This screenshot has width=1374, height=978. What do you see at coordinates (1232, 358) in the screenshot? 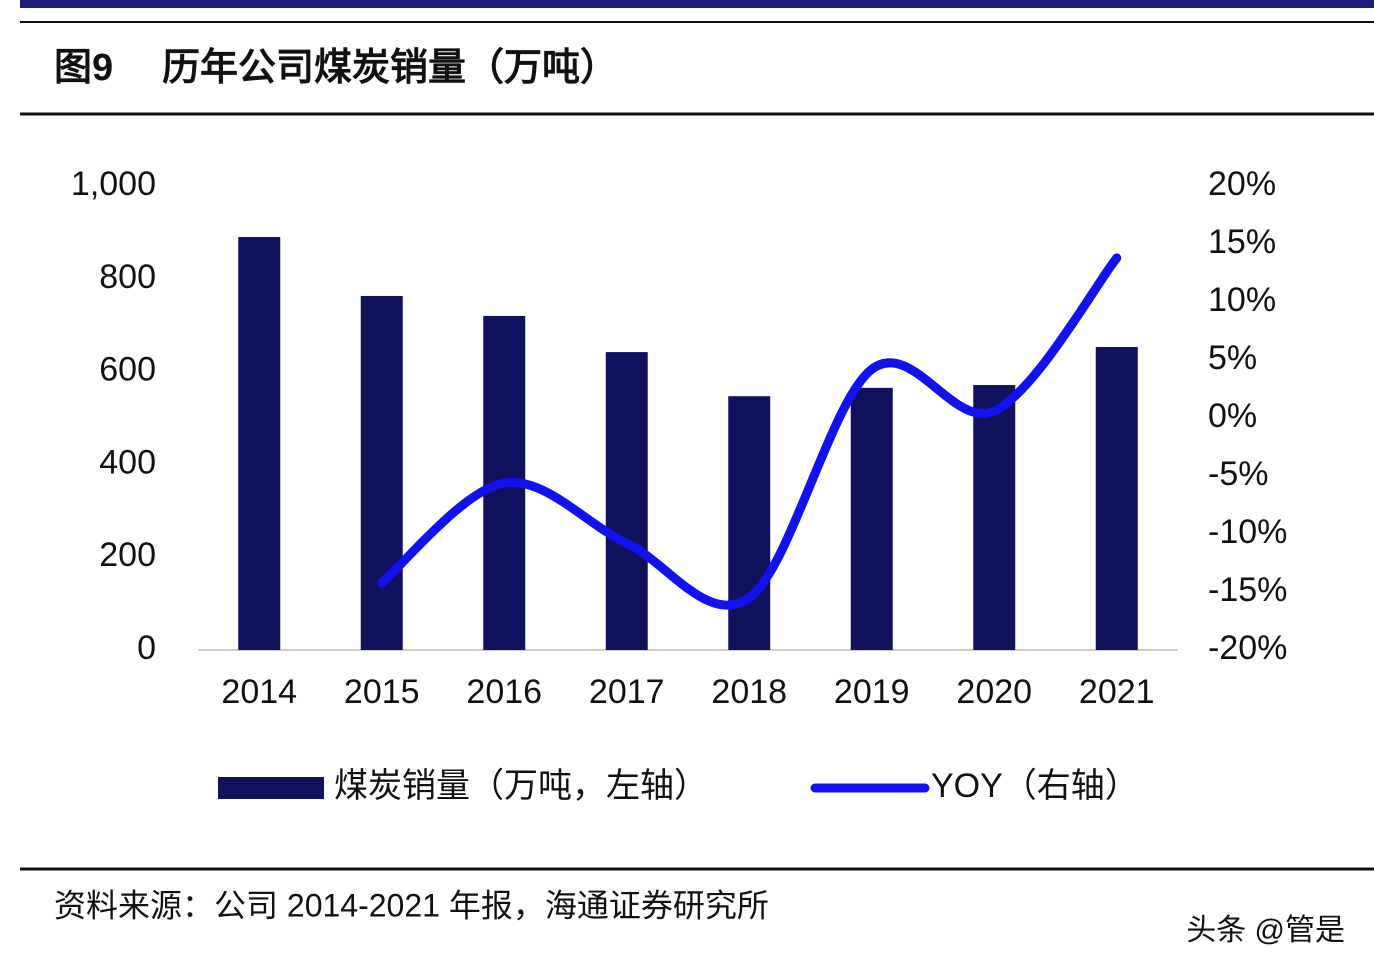
I see `y2-tick-label: 5%` at bounding box center [1232, 358].